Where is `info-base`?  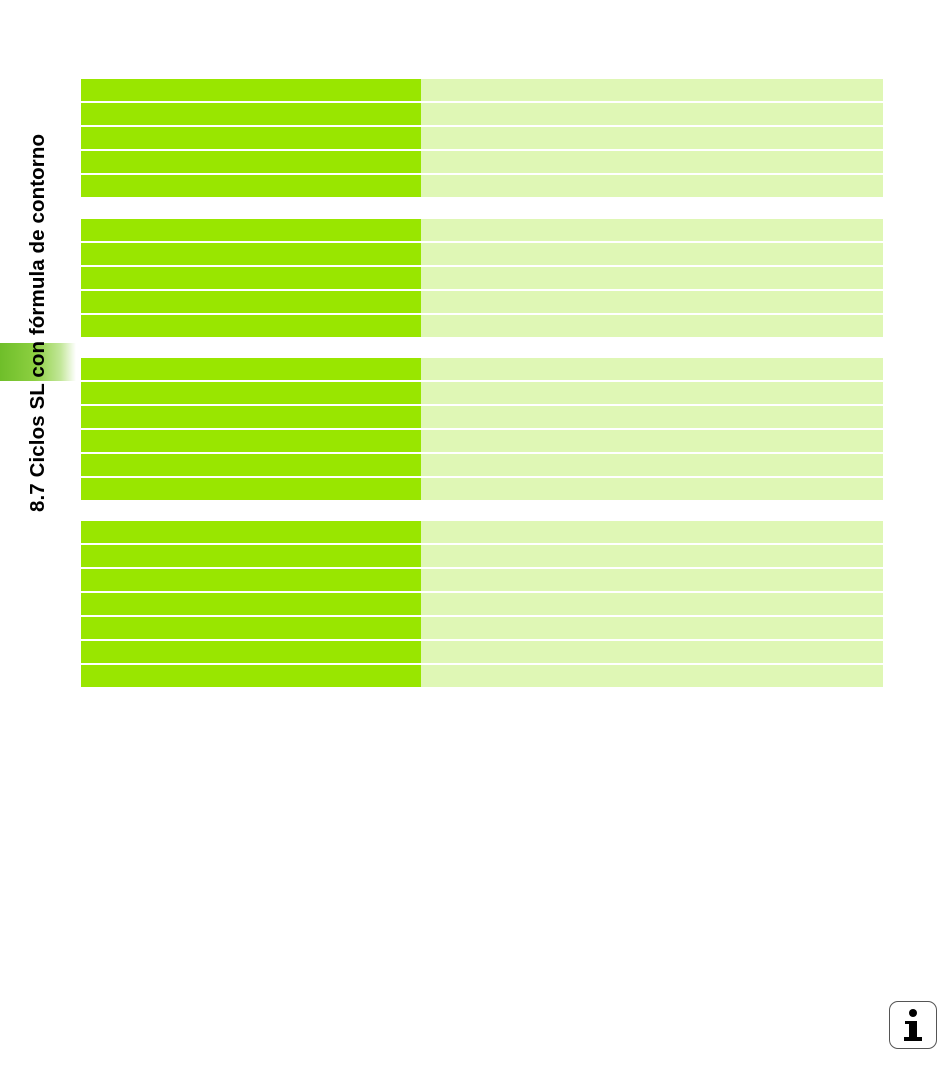
info-base is located at coordinates (913, 1039).